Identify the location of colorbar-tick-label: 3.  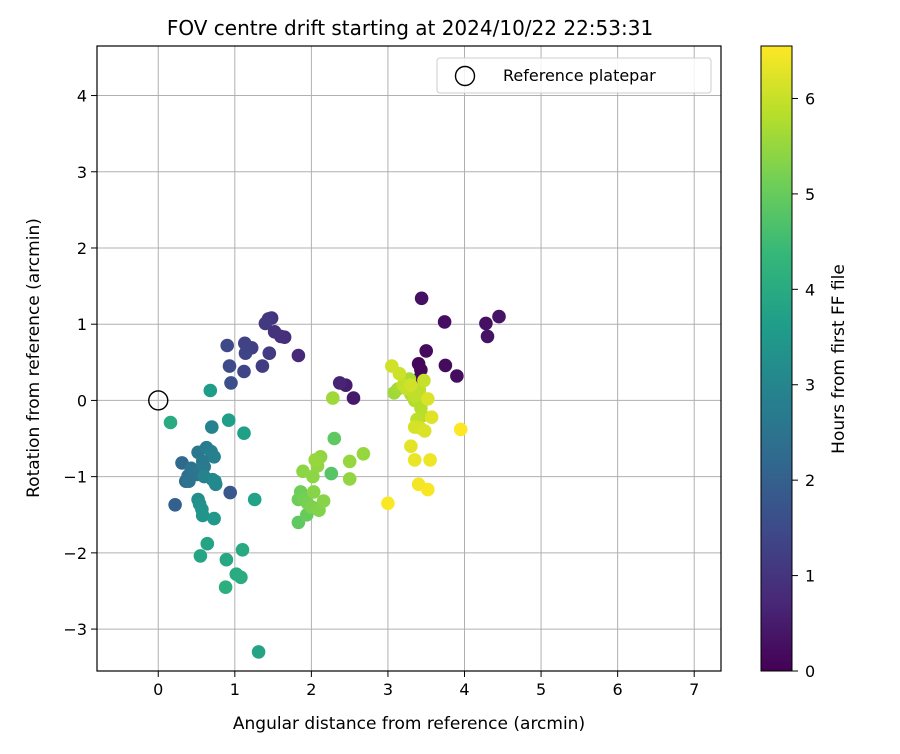
(810, 385).